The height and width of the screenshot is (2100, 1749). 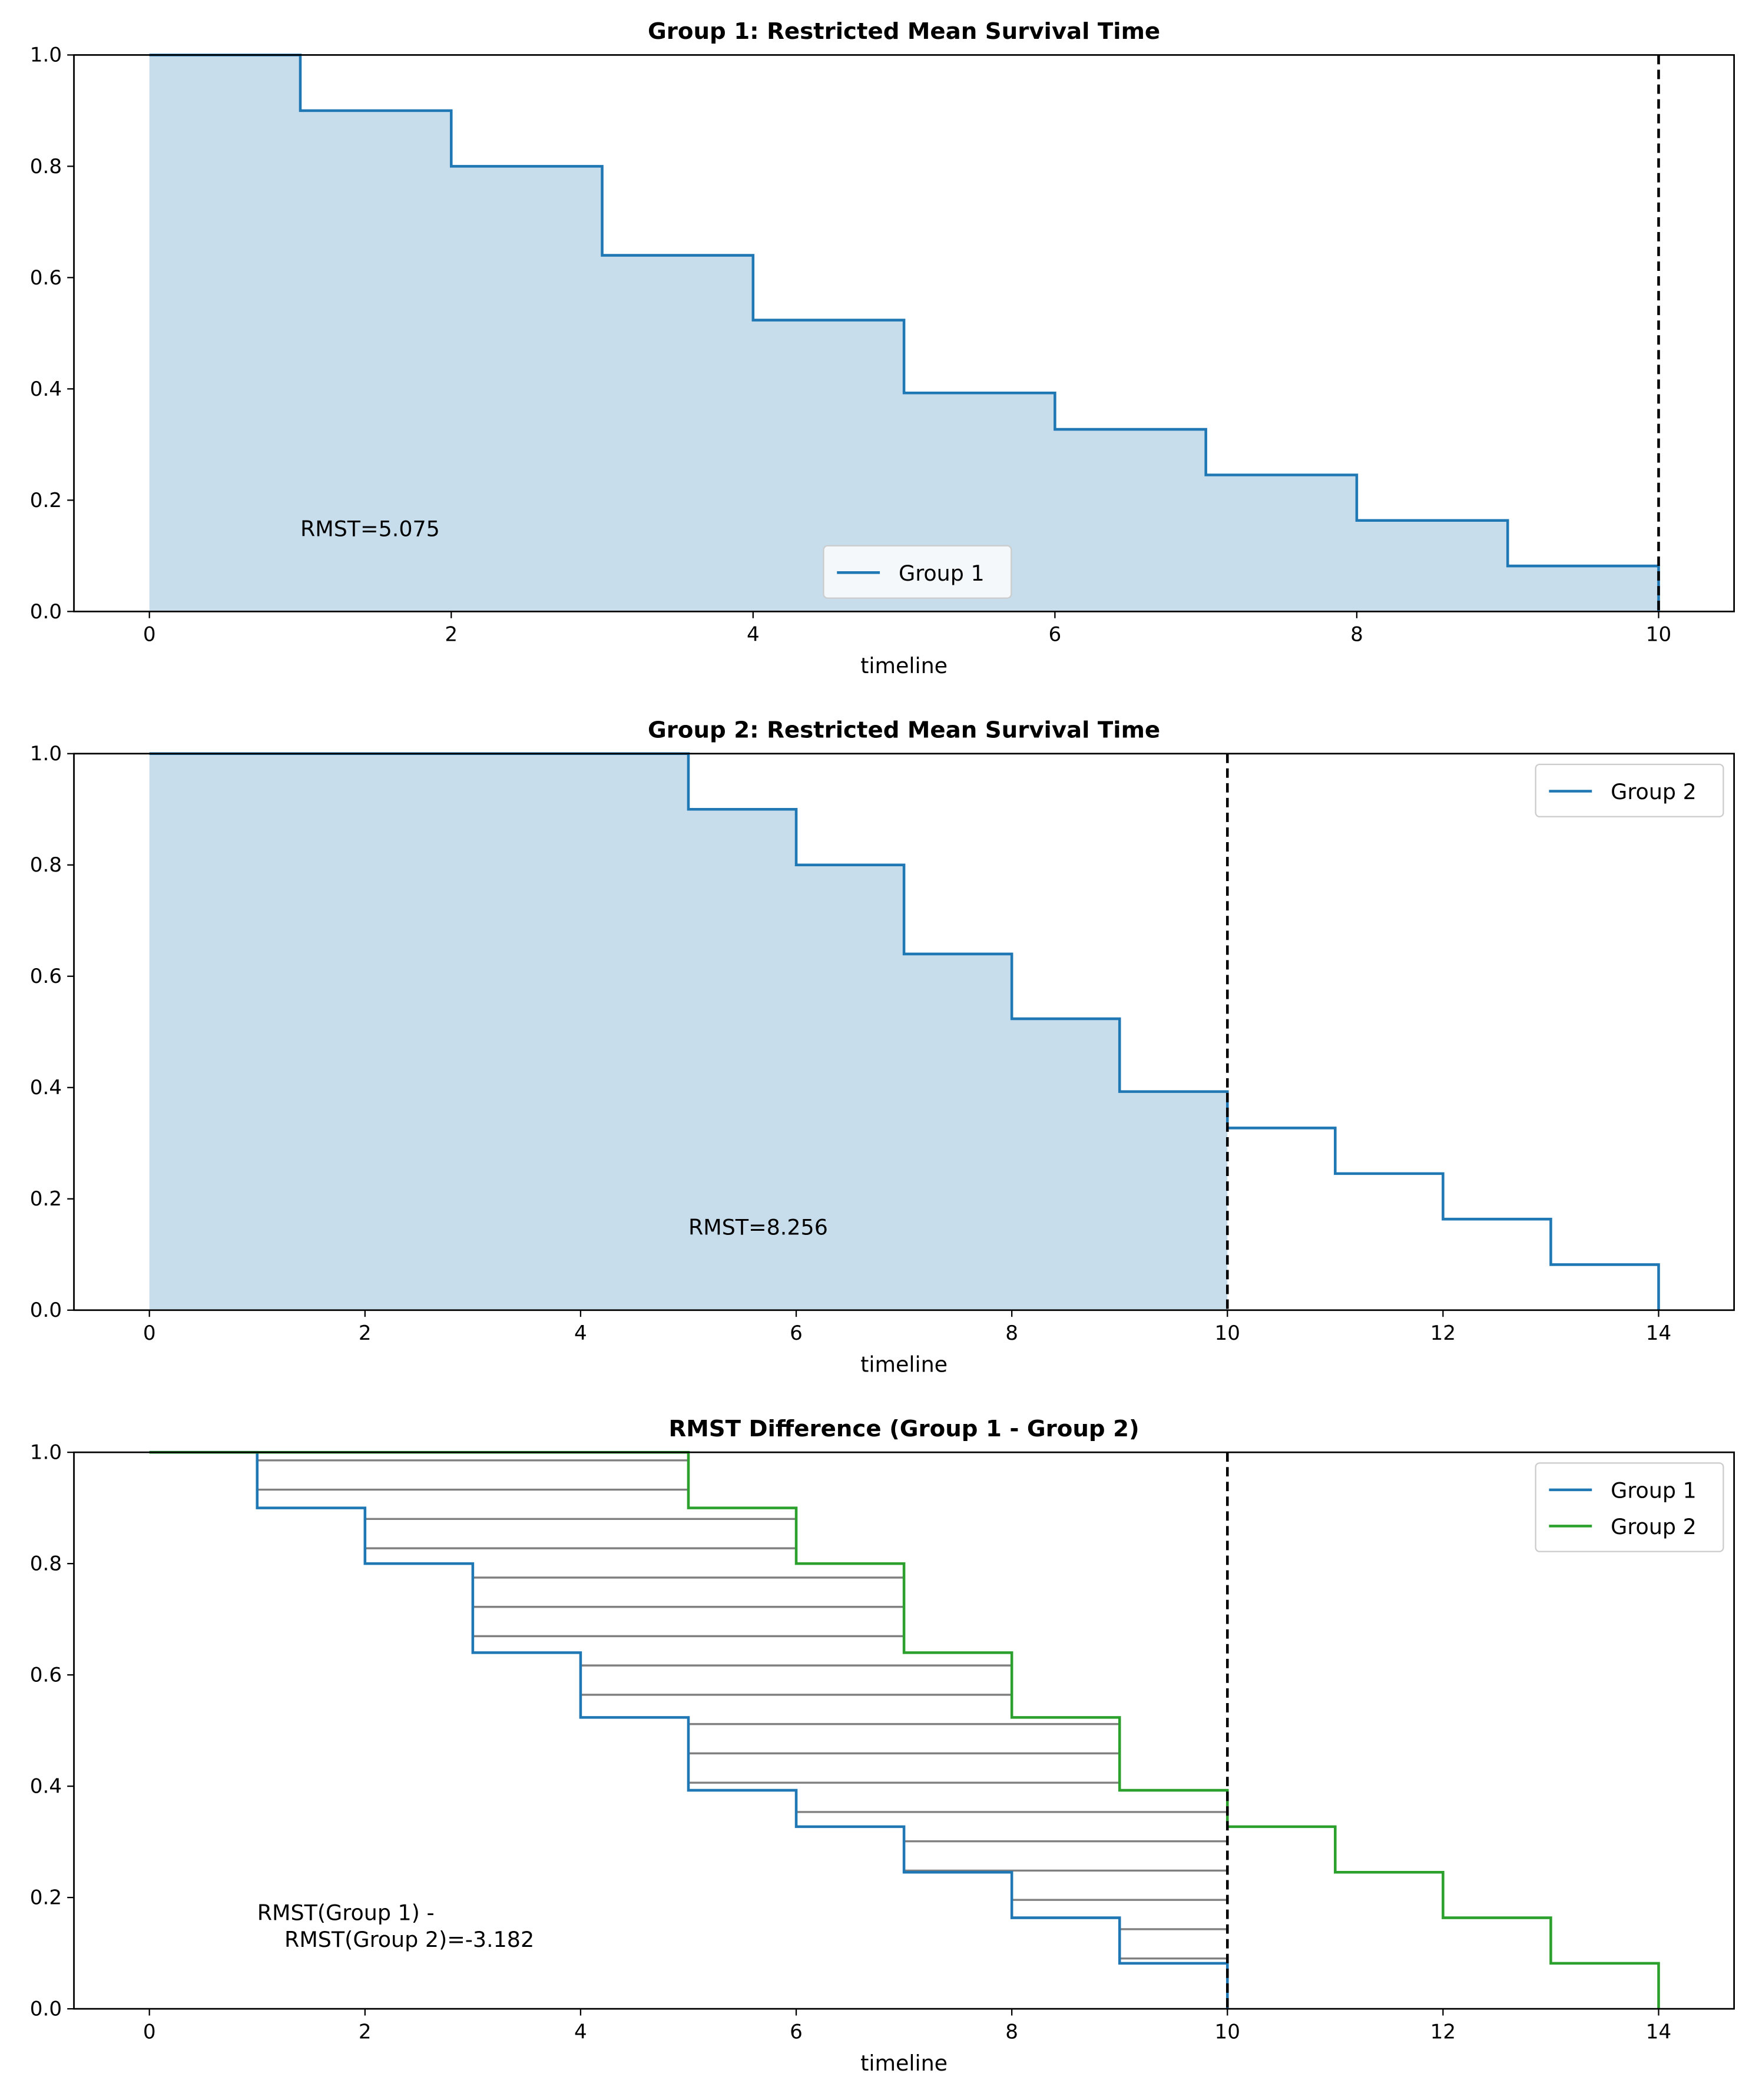 What do you see at coordinates (904, 32) in the screenshot?
I see `chart-title: Group 1: Restricted Mean Survival Time` at bounding box center [904, 32].